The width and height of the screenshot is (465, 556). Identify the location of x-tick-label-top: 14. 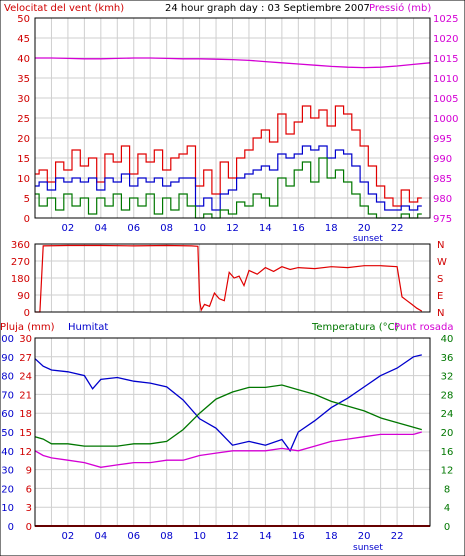
(265, 228).